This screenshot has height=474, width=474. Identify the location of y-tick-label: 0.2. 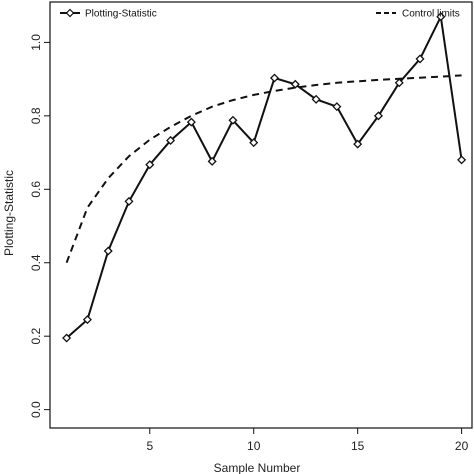
(36, 336).